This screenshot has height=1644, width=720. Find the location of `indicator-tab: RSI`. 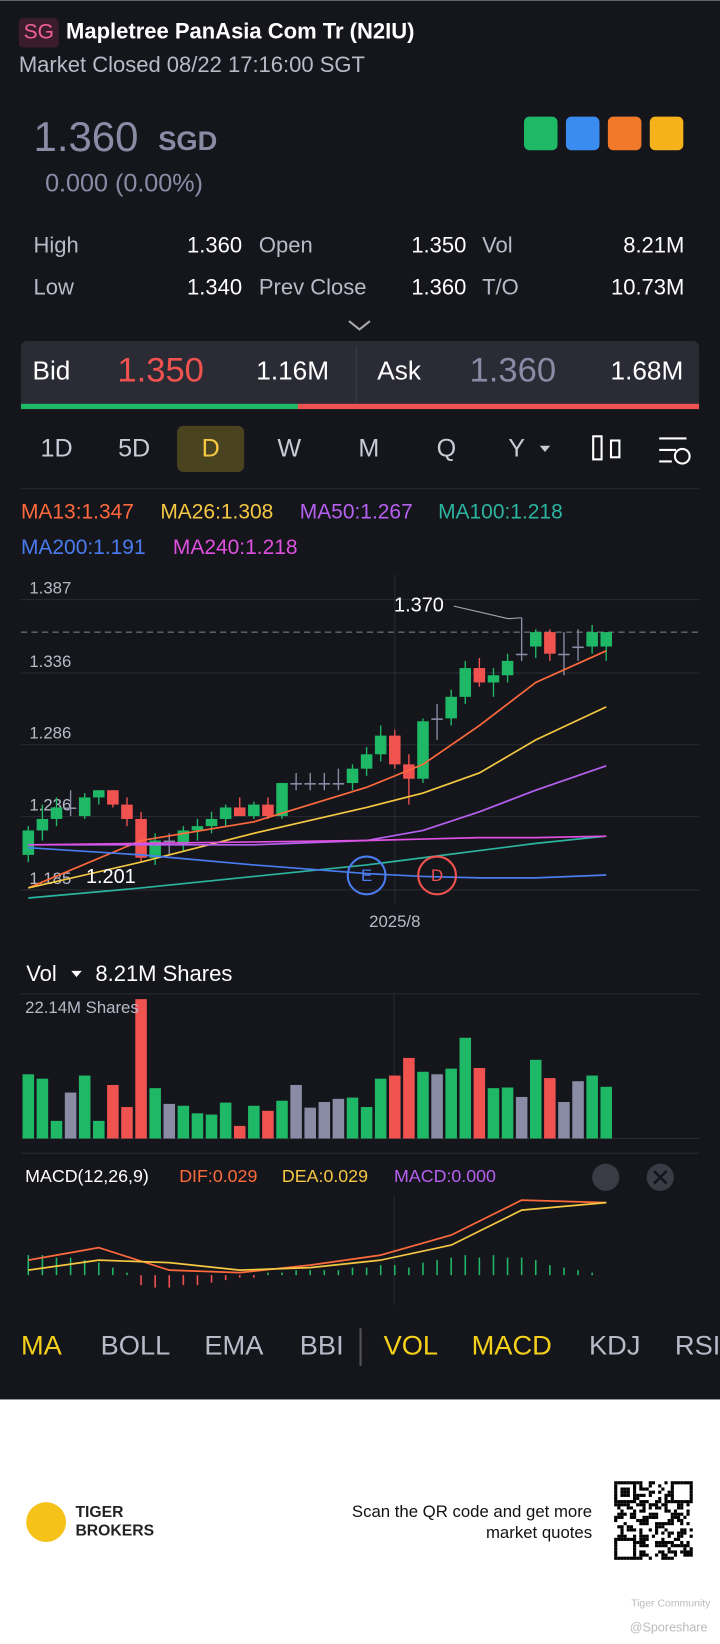

indicator-tab: RSI is located at coordinates (697, 1344).